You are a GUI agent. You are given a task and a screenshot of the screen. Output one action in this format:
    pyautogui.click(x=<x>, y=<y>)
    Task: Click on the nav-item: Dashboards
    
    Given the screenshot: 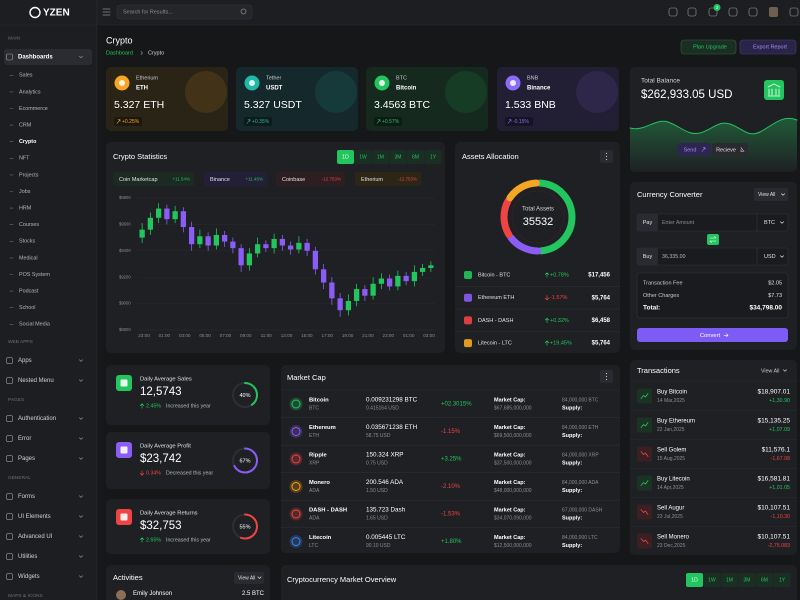 What is the action you would take?
    pyautogui.click(x=35, y=58)
    